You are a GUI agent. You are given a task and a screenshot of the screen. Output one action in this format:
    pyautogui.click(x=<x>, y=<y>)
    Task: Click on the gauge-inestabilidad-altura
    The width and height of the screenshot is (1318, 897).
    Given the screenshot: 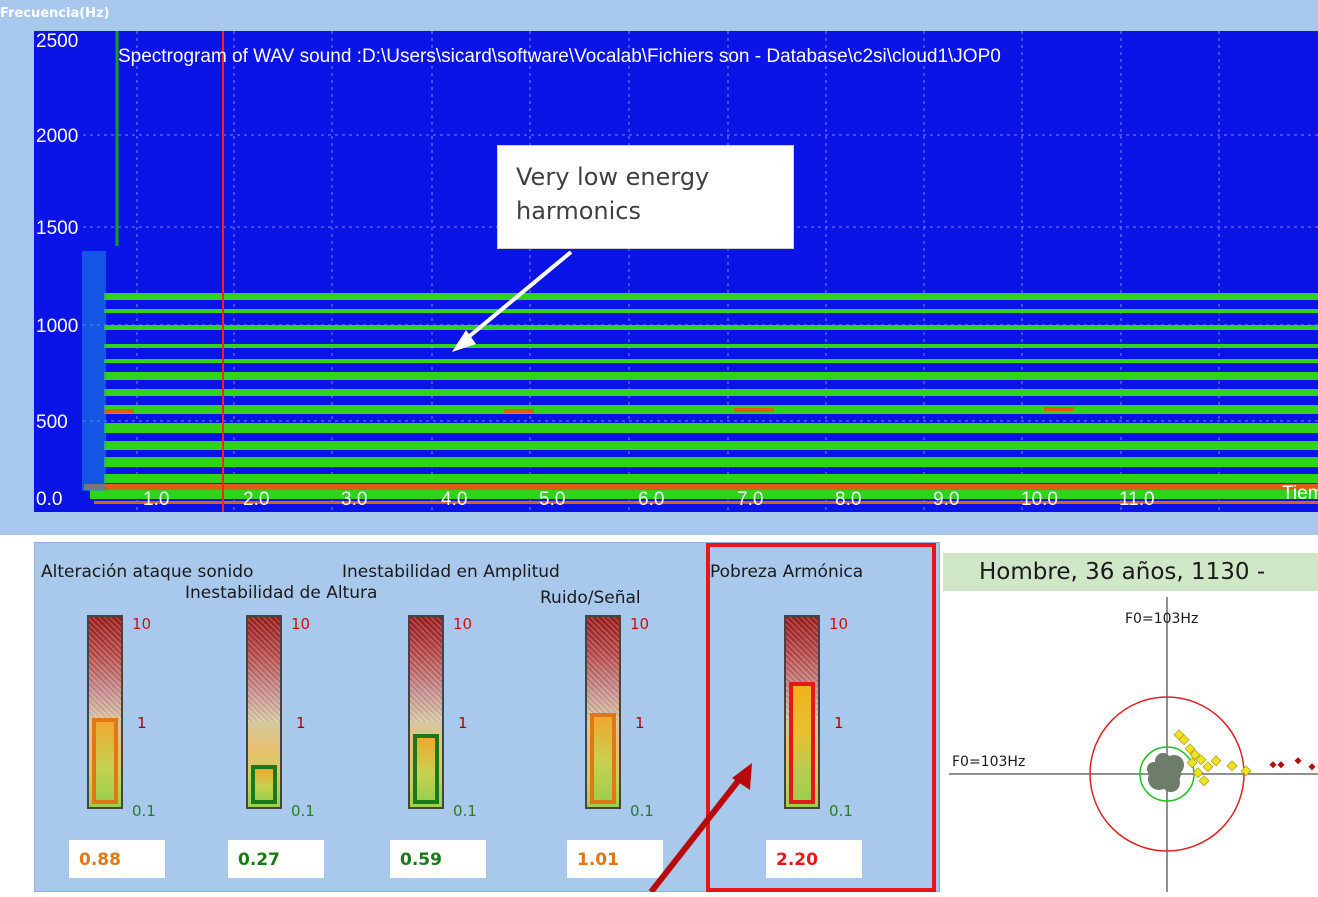 What is the action you would take?
    pyautogui.click(x=264, y=712)
    